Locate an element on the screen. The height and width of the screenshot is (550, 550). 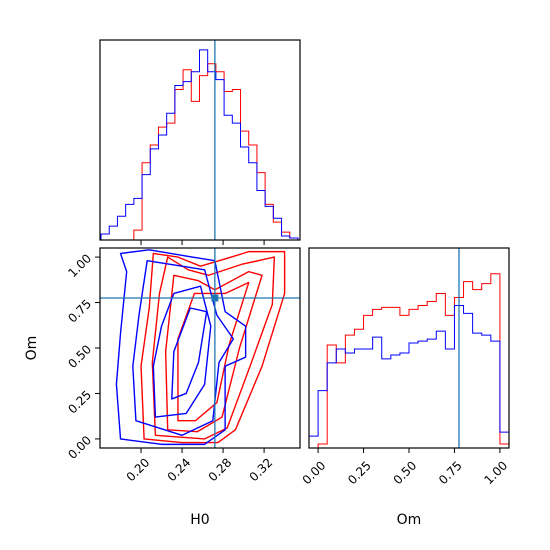
contour-x-axis-label: H0 is located at coordinates (199, 520).